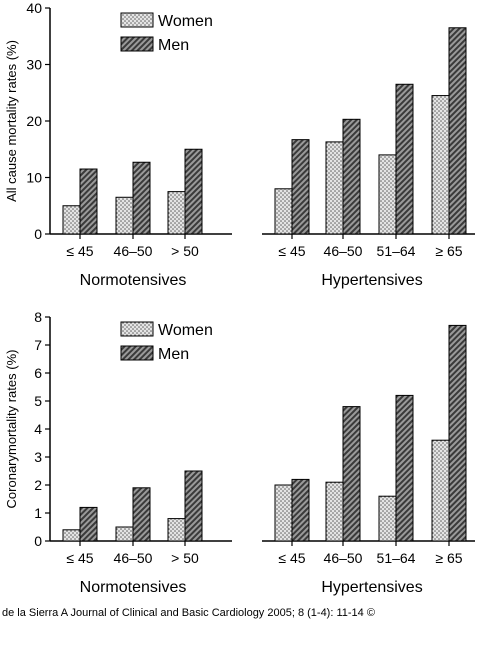 The width and height of the screenshot is (483, 661). What do you see at coordinates (38, 373) in the screenshot?
I see `y-tick-label: 6` at bounding box center [38, 373].